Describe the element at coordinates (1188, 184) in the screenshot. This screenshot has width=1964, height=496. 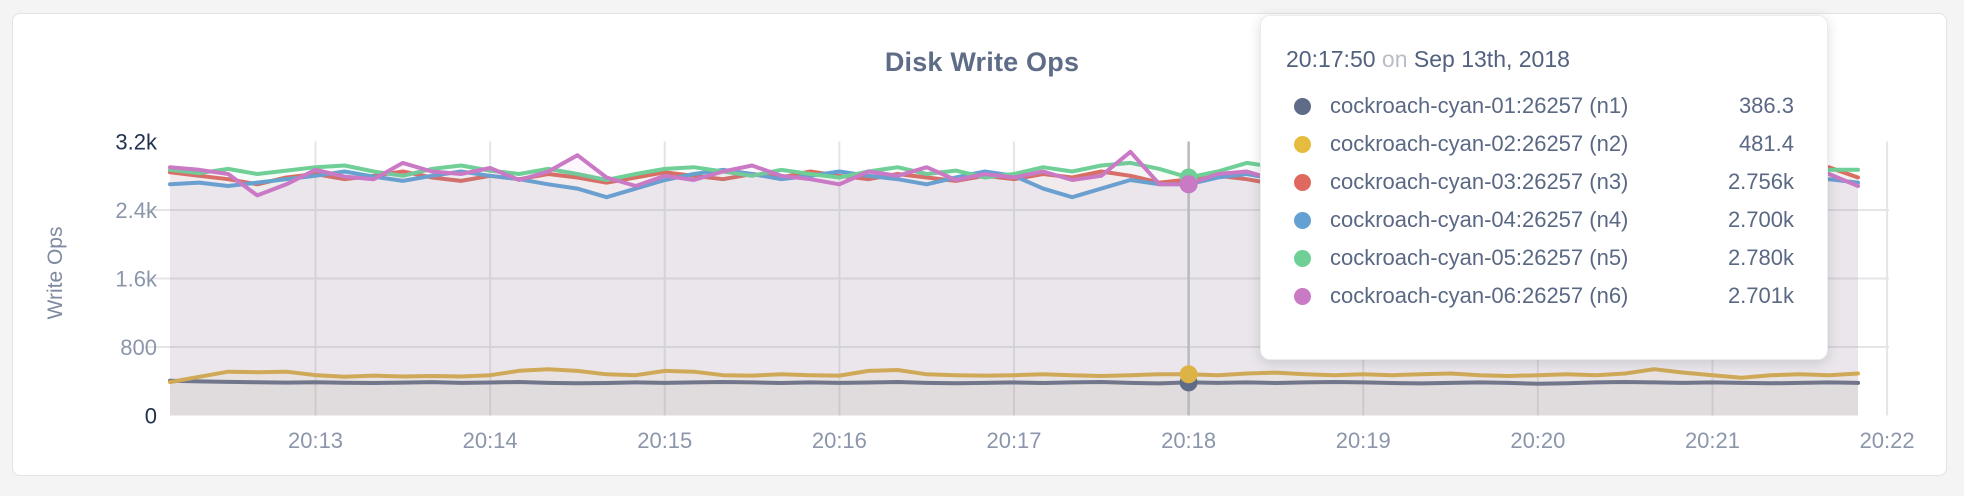
I see `hover-dot-n6` at that location.